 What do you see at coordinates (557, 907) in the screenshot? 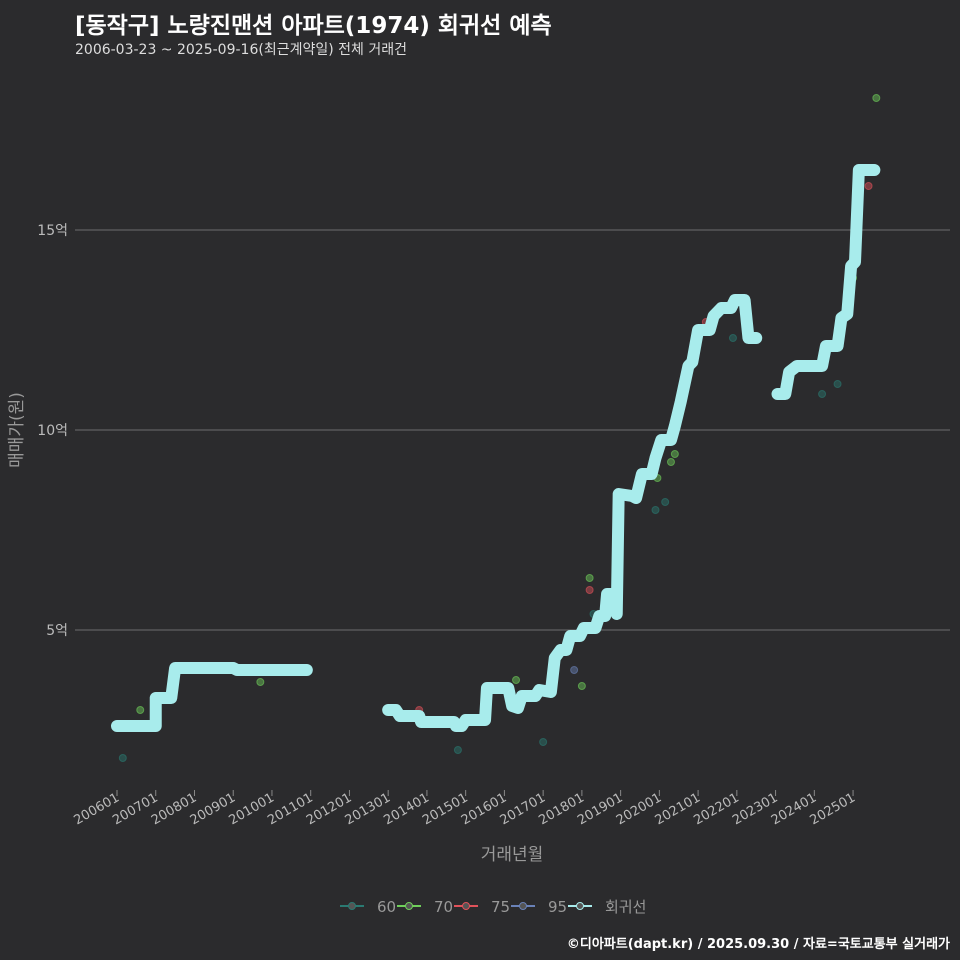
I see `legend-label: 95` at bounding box center [557, 907].